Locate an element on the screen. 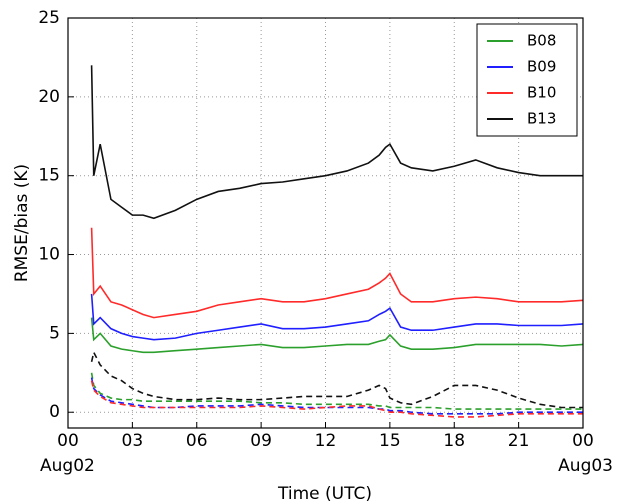 This screenshot has height=504, width=628. legend-box is located at coordinates (527, 80).